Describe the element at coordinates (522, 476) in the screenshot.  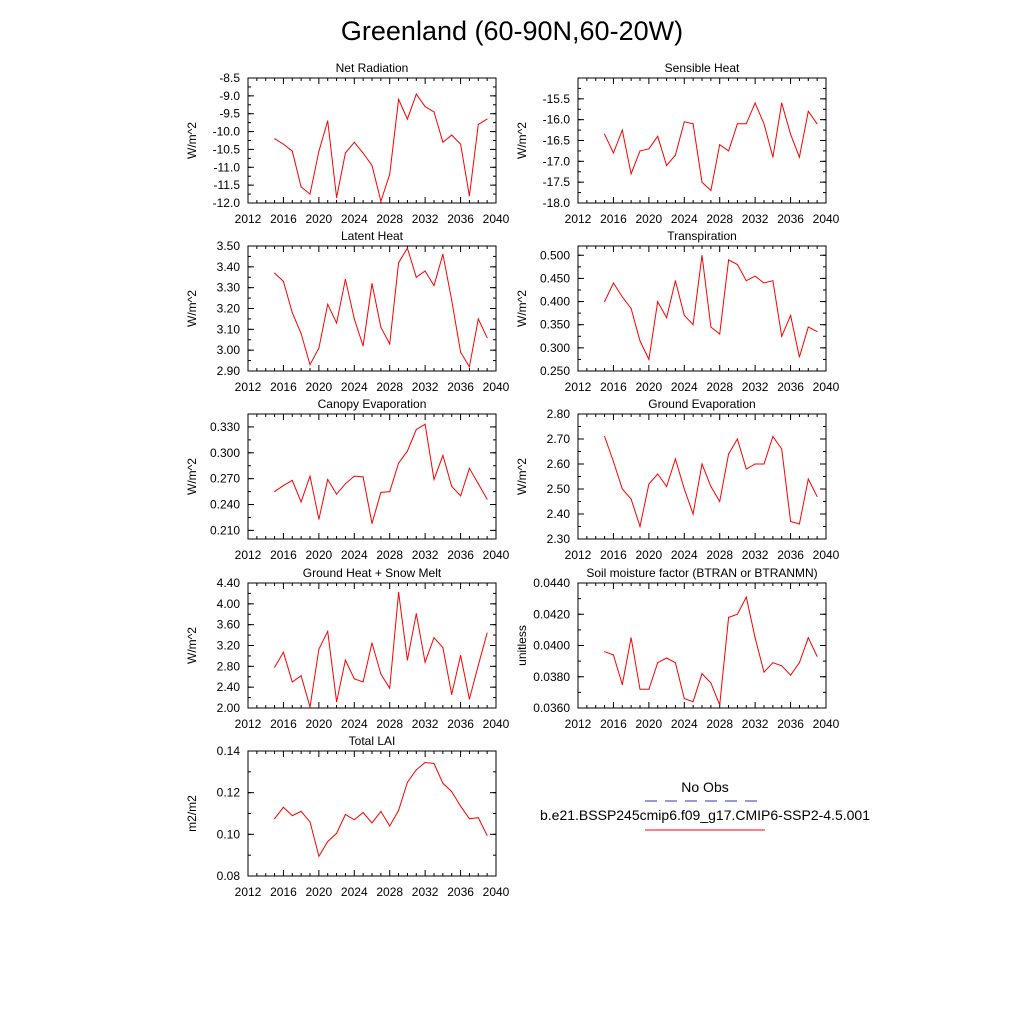
I see `y-axis-label: W/m^2` at that location.